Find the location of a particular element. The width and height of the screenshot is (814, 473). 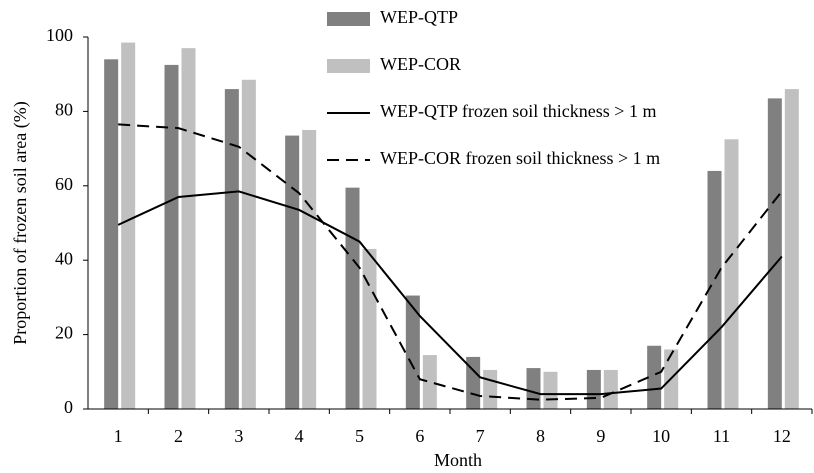

y-tick-label: 100 is located at coordinates (59, 35).